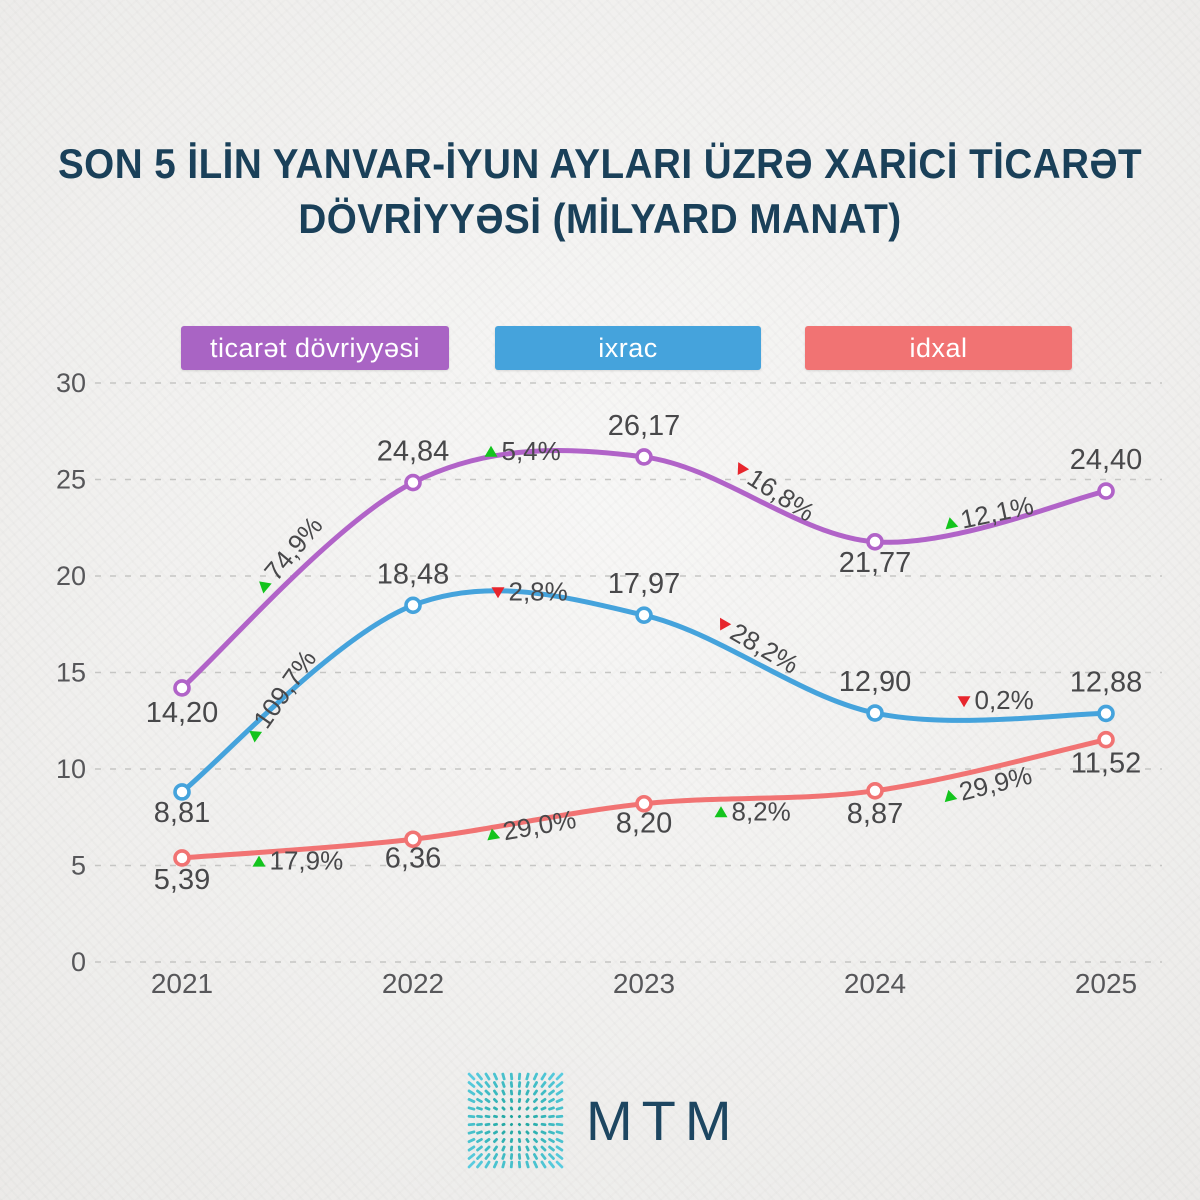  What do you see at coordinates (995, 700) in the screenshot?
I see `change-annotation: 0,2%` at bounding box center [995, 700].